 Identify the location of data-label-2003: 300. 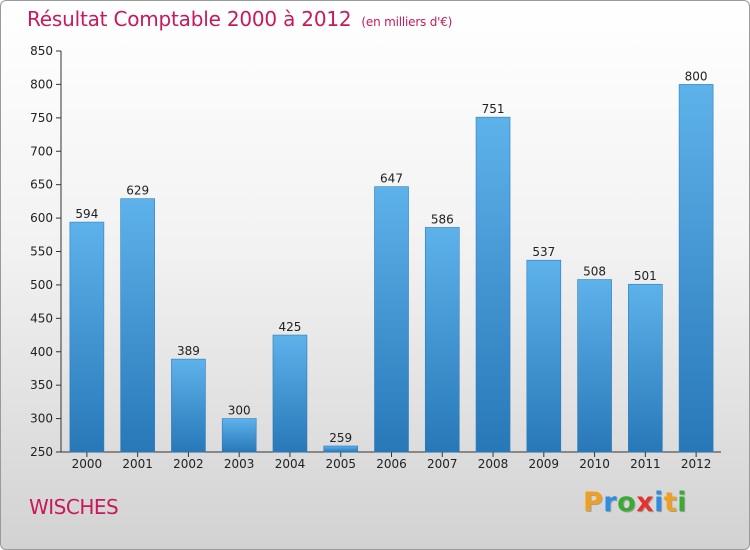
(239, 411).